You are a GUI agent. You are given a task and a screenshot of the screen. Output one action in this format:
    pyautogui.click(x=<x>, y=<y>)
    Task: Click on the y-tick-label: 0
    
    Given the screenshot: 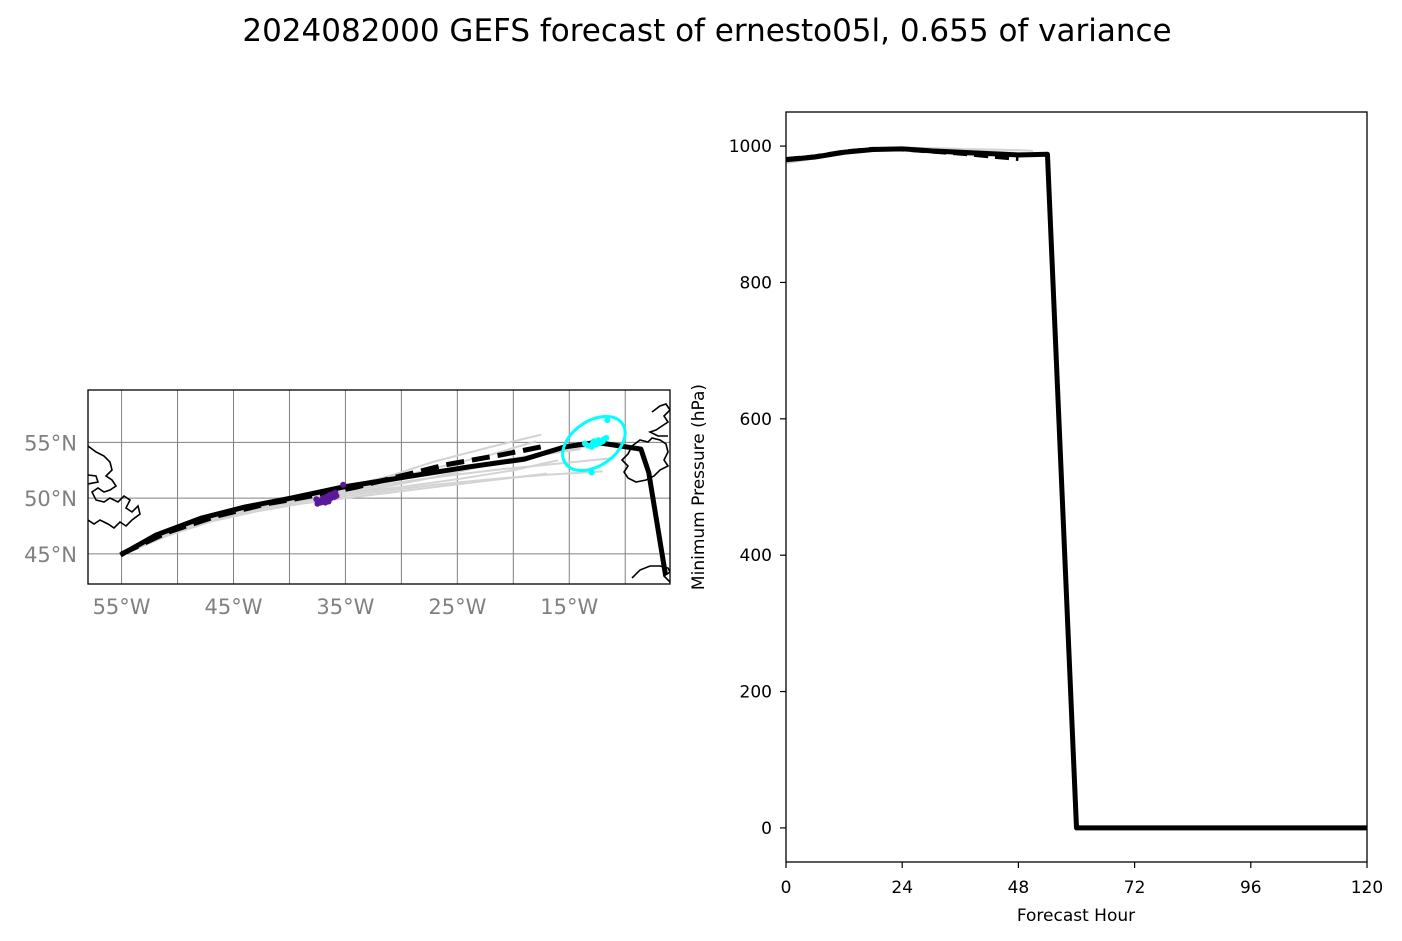 What is the action you would take?
    pyautogui.click(x=766, y=829)
    